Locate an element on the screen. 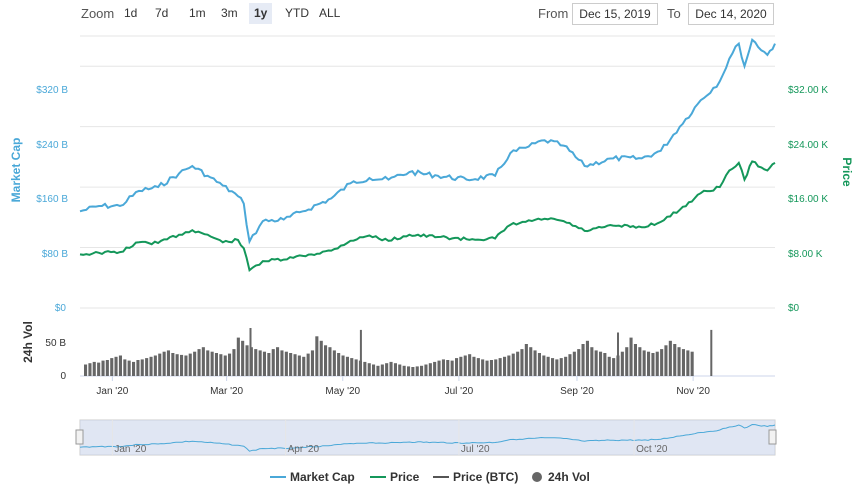 The height and width of the screenshot is (491, 860). legend-market-cap: Market Cap is located at coordinates (312, 477).